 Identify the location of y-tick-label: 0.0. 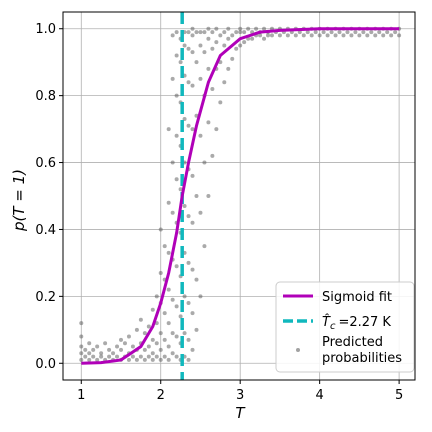
(45, 364).